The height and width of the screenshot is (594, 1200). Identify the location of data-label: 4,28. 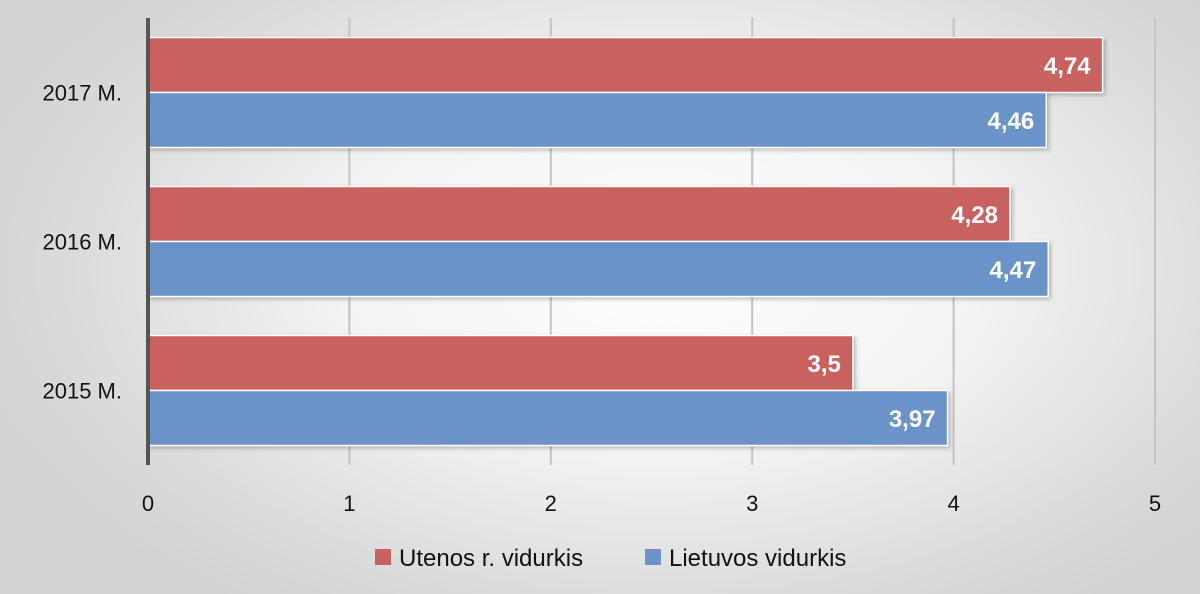
(974, 215).